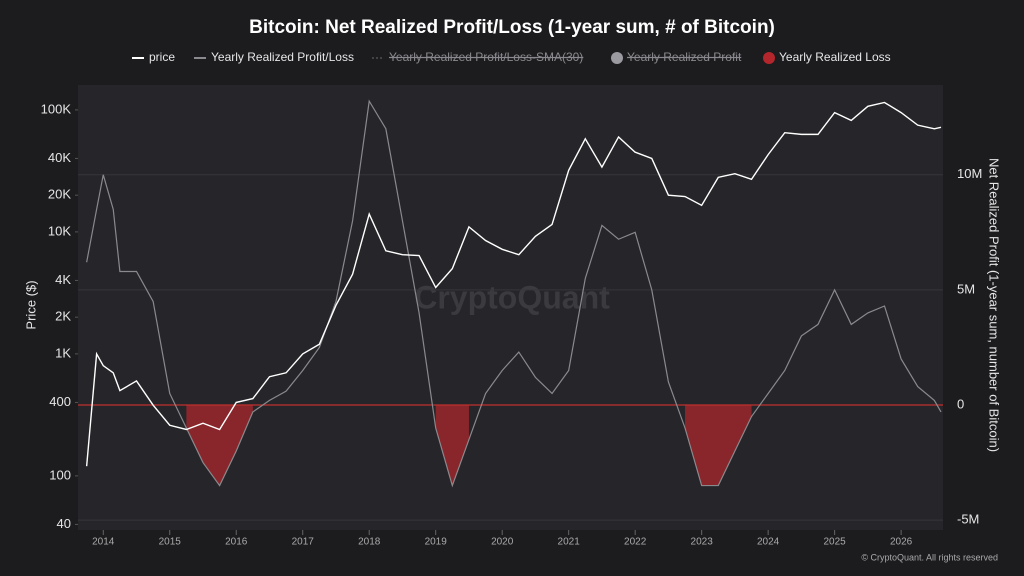 This screenshot has width=1024, height=576. I want to click on y-tick-label: 400, so click(60, 401).